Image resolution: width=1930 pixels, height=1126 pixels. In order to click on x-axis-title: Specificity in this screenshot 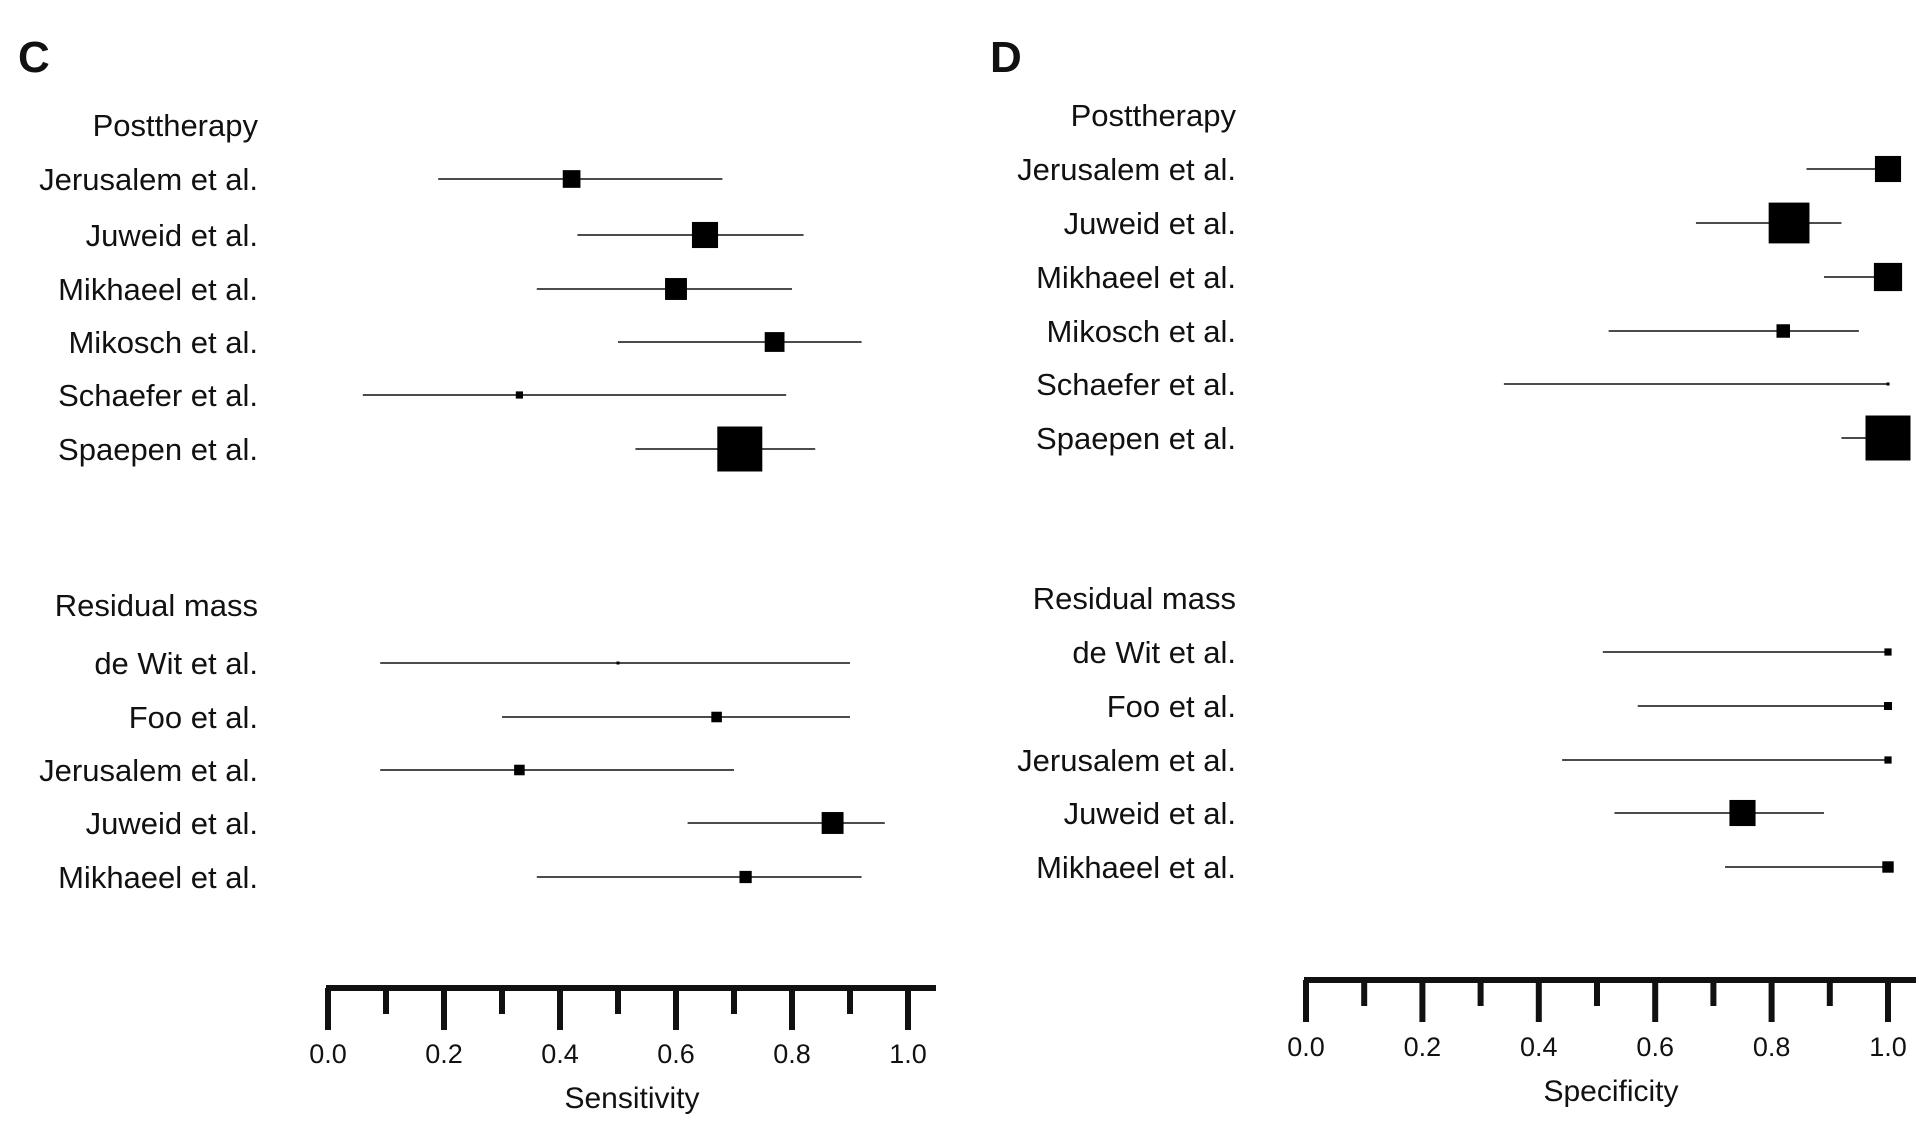, I will do `click(1610, 1091)`.